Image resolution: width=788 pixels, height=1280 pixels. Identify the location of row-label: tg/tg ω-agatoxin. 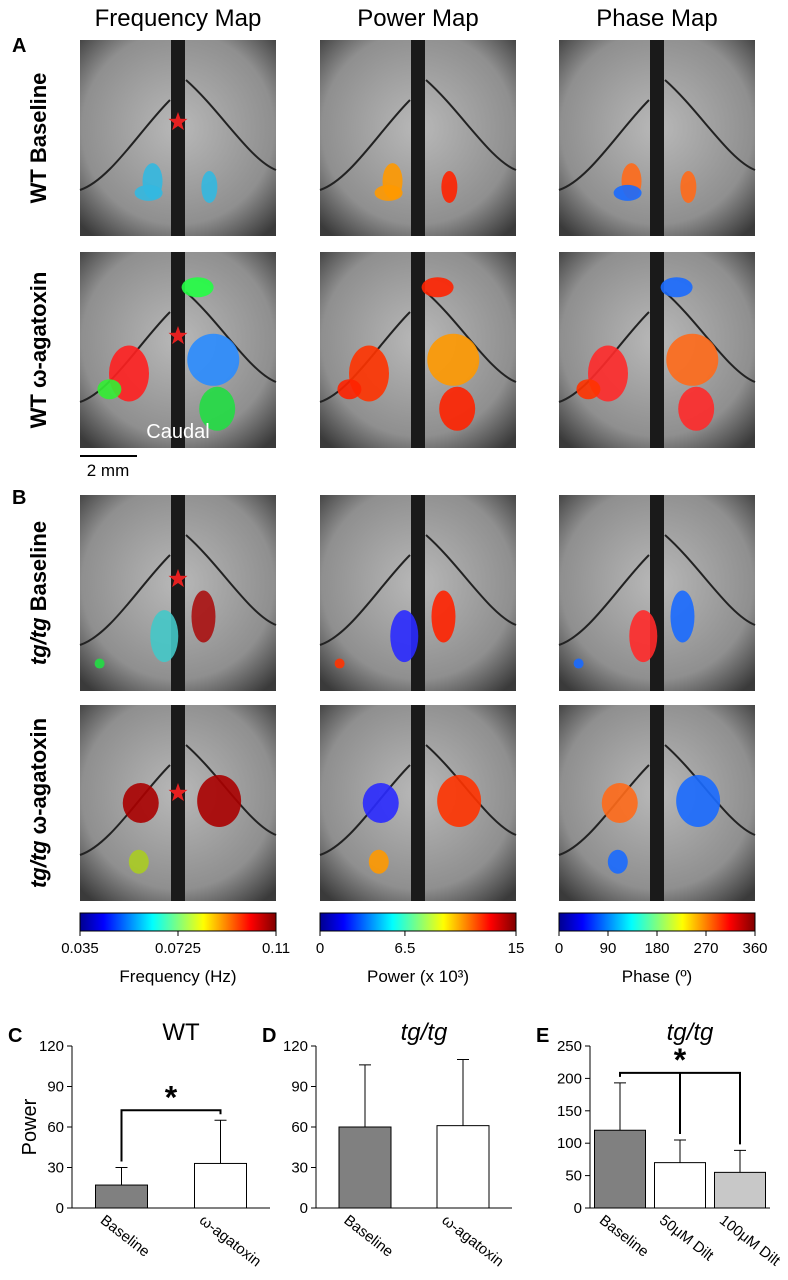
(38, 803).